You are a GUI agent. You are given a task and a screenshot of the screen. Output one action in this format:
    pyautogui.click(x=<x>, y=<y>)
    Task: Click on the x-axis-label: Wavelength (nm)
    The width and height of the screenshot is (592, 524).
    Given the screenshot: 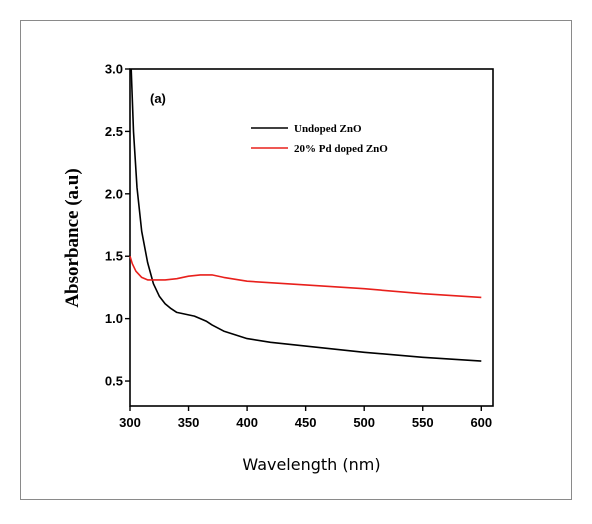 What is the action you would take?
    pyautogui.click(x=311, y=464)
    